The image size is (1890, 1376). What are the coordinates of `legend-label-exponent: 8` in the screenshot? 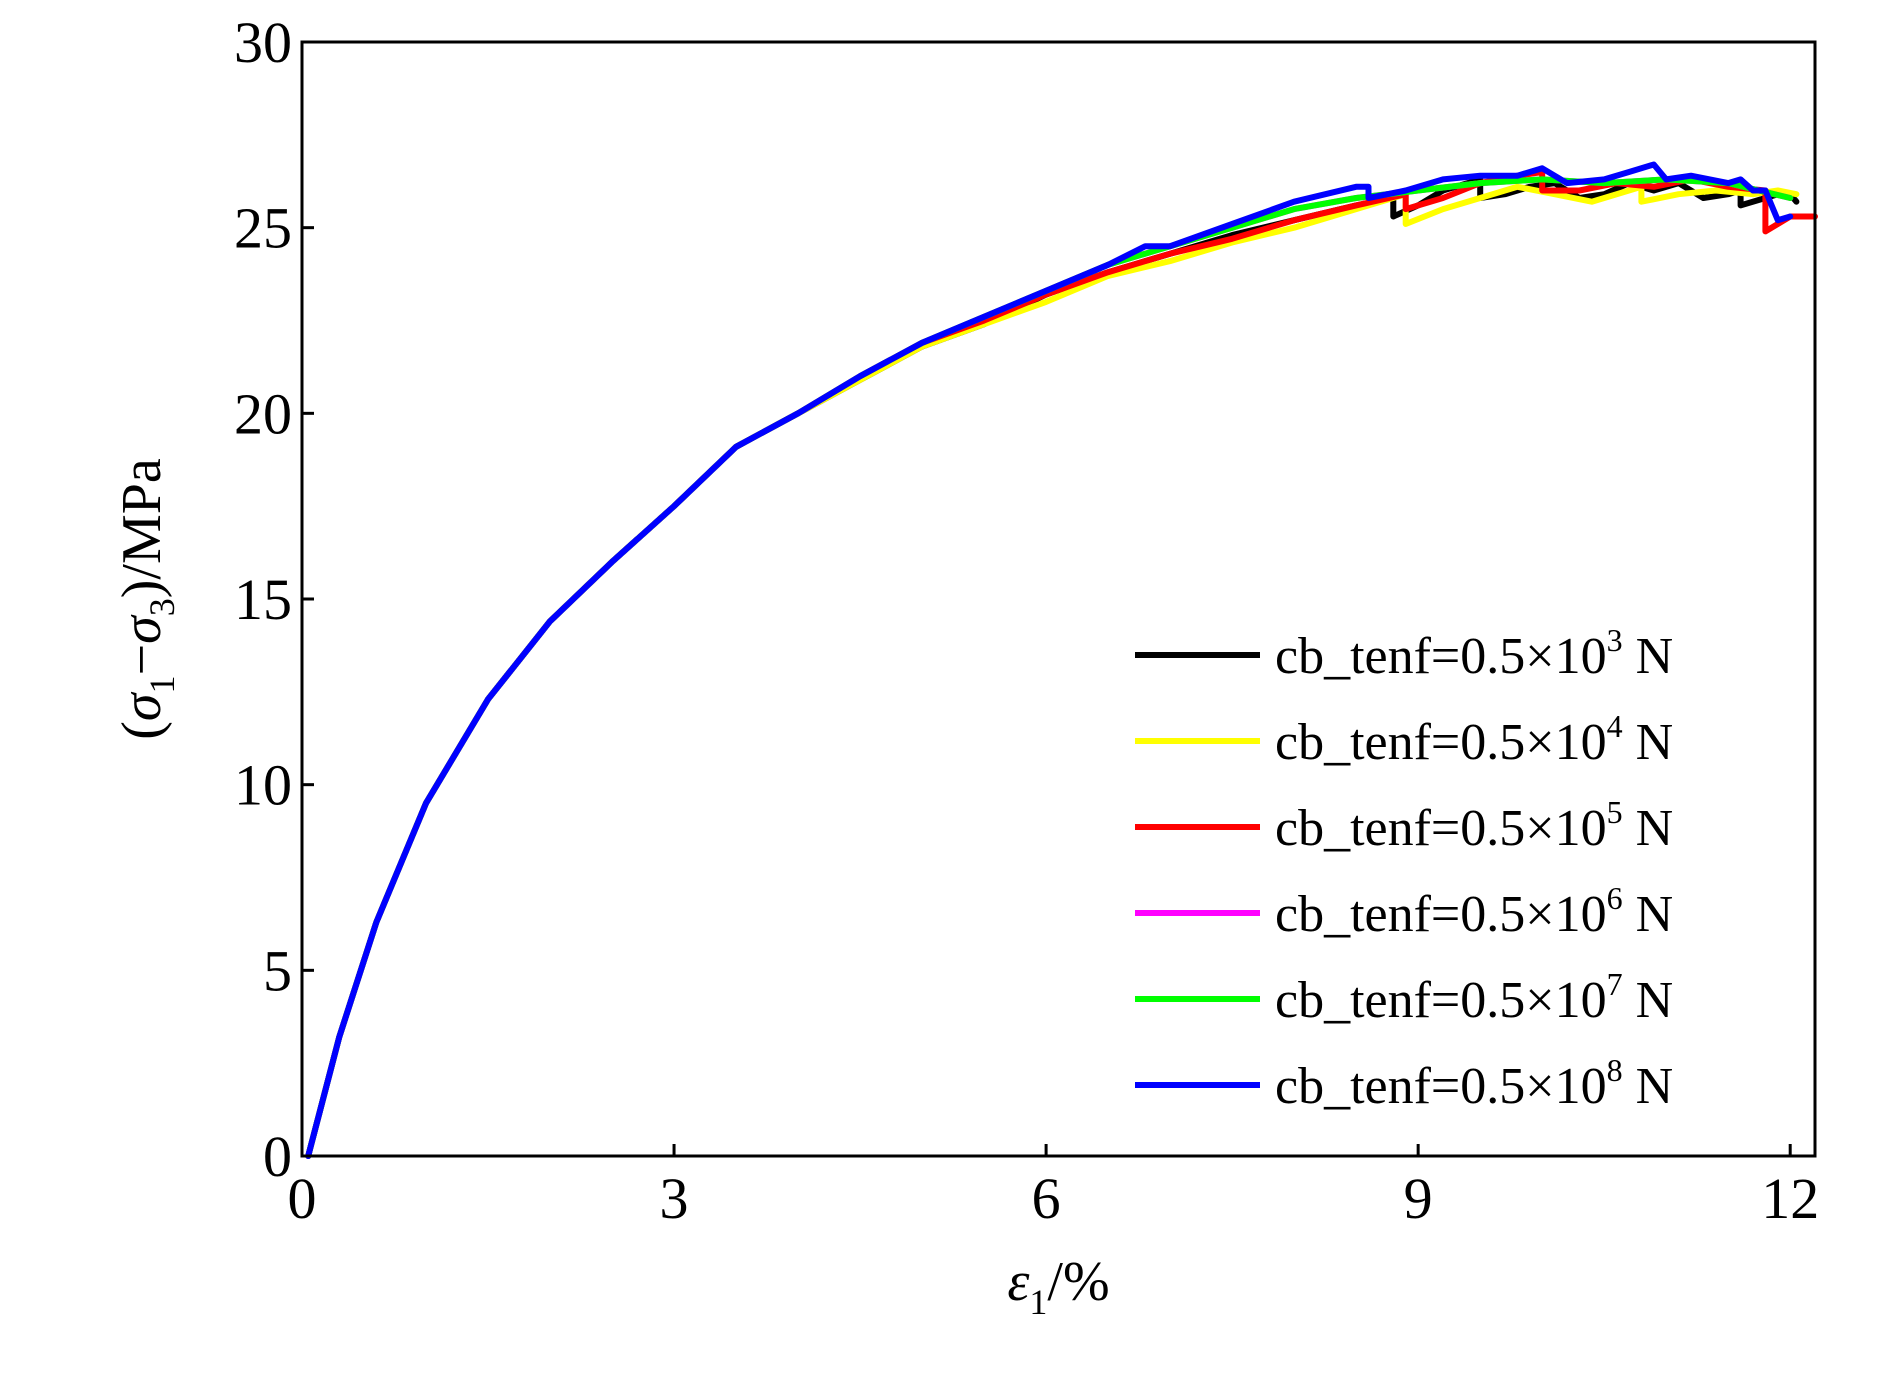 It's located at (1615, 1070).